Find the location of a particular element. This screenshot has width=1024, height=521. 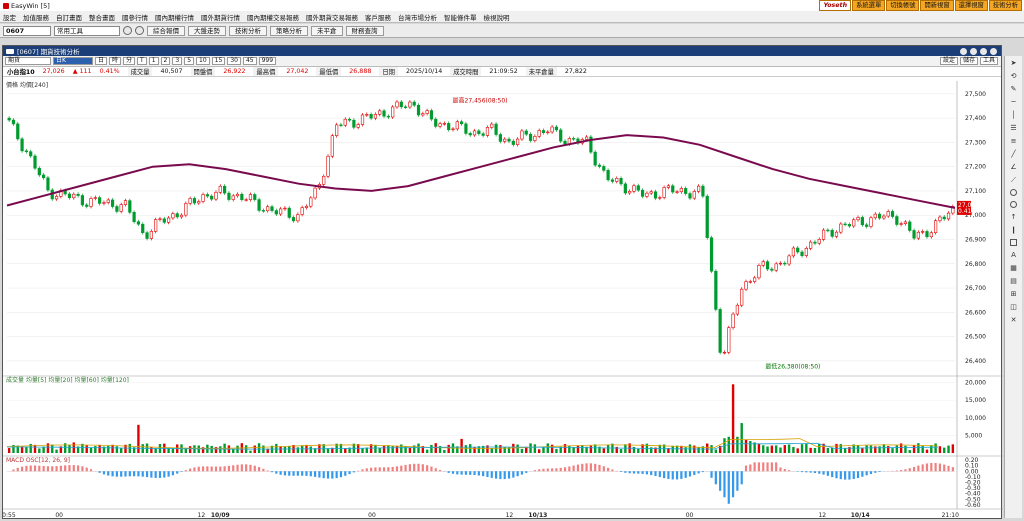

menu-domestic-options: 國內期權行情 is located at coordinates (174, 17).